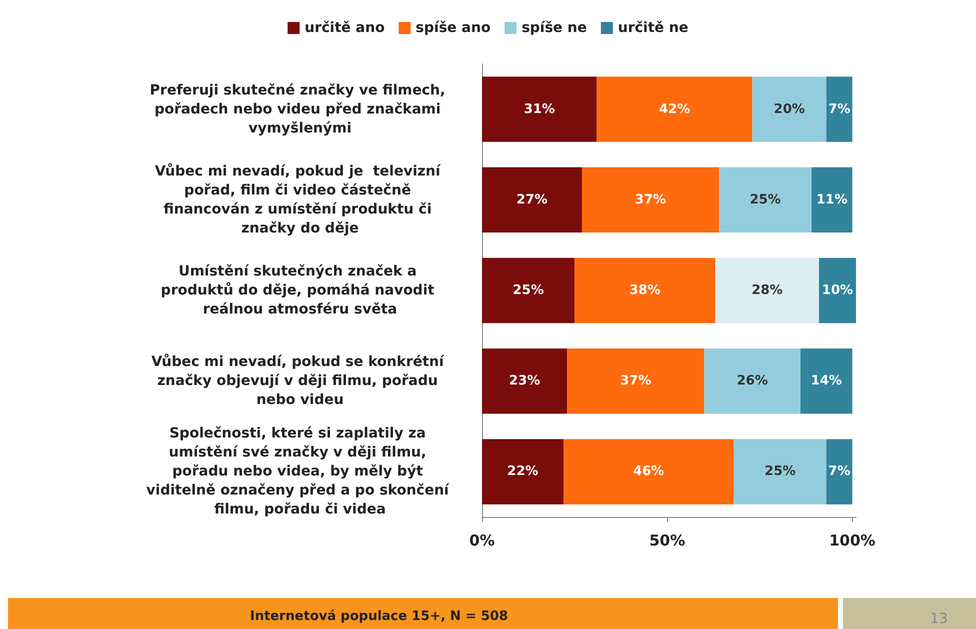 This screenshot has height=629, width=976. I want to click on text: Internetová populace 15+, N = 508, so click(379, 616).